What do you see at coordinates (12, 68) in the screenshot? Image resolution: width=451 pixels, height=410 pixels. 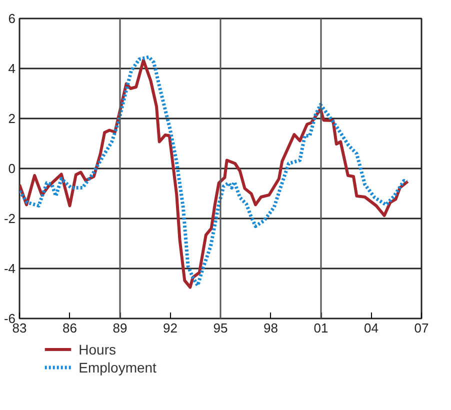 I see `y-tick-label: 4` at bounding box center [12, 68].